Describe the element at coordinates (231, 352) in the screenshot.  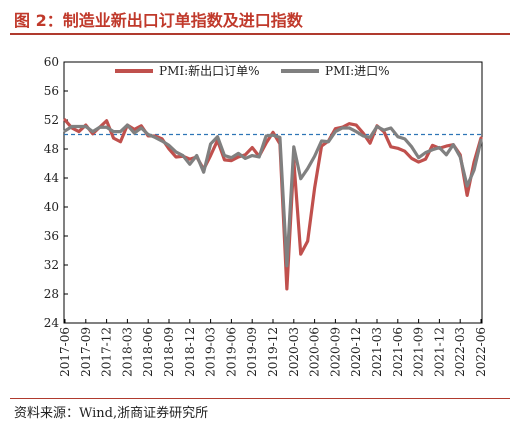
I see `x-tick-label: 2019-06` at that location.